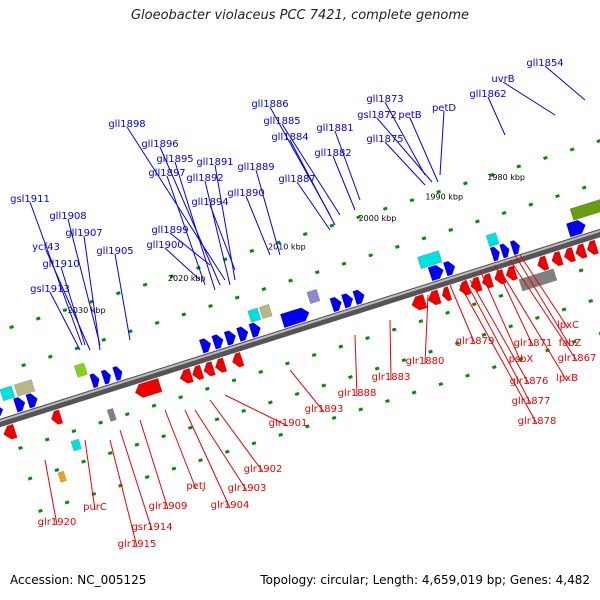 This screenshot has height=600, width=600. Describe the element at coordinates (281, 121) in the screenshot. I see `gene-label: gll1885` at that location.